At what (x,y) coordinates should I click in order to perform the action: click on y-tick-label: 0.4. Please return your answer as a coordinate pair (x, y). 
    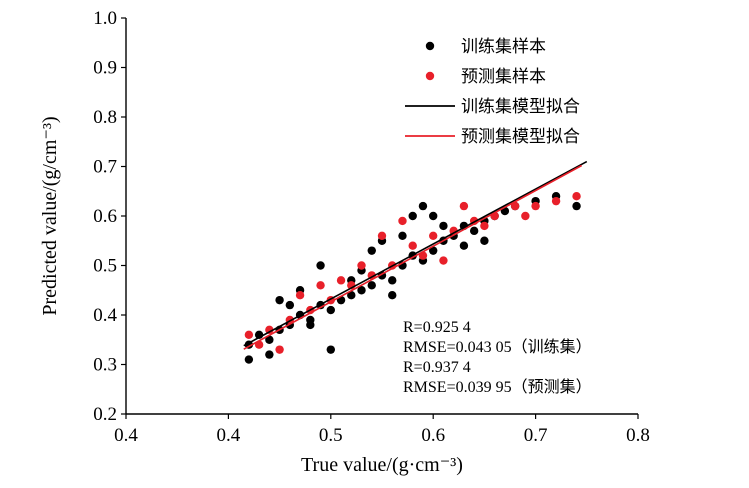
    Looking at the image, I should click on (105, 315).